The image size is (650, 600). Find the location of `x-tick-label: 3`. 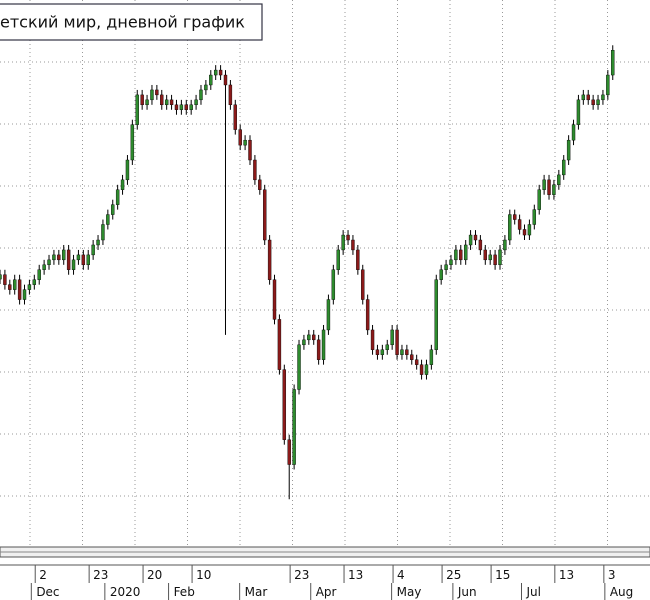

x-tick-label: 3 is located at coordinates (612, 575).